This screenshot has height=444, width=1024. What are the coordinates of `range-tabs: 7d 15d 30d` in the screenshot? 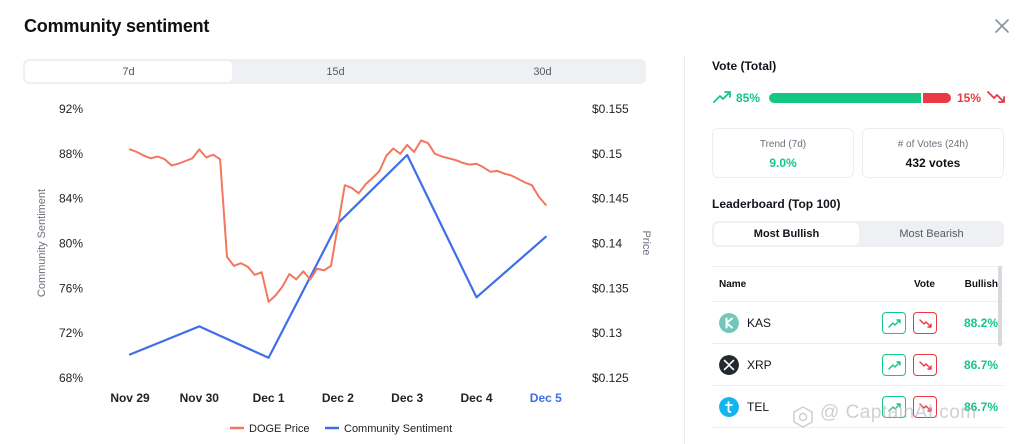 It's located at (334, 71).